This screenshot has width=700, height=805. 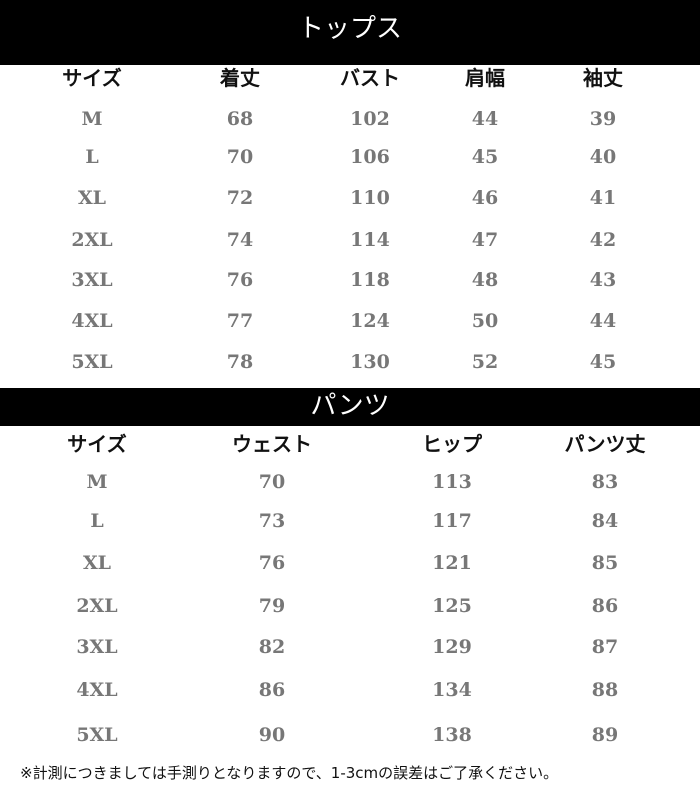 I want to click on tops-table-row: 3XL 76 118 48 43, so click(x=350, y=284).